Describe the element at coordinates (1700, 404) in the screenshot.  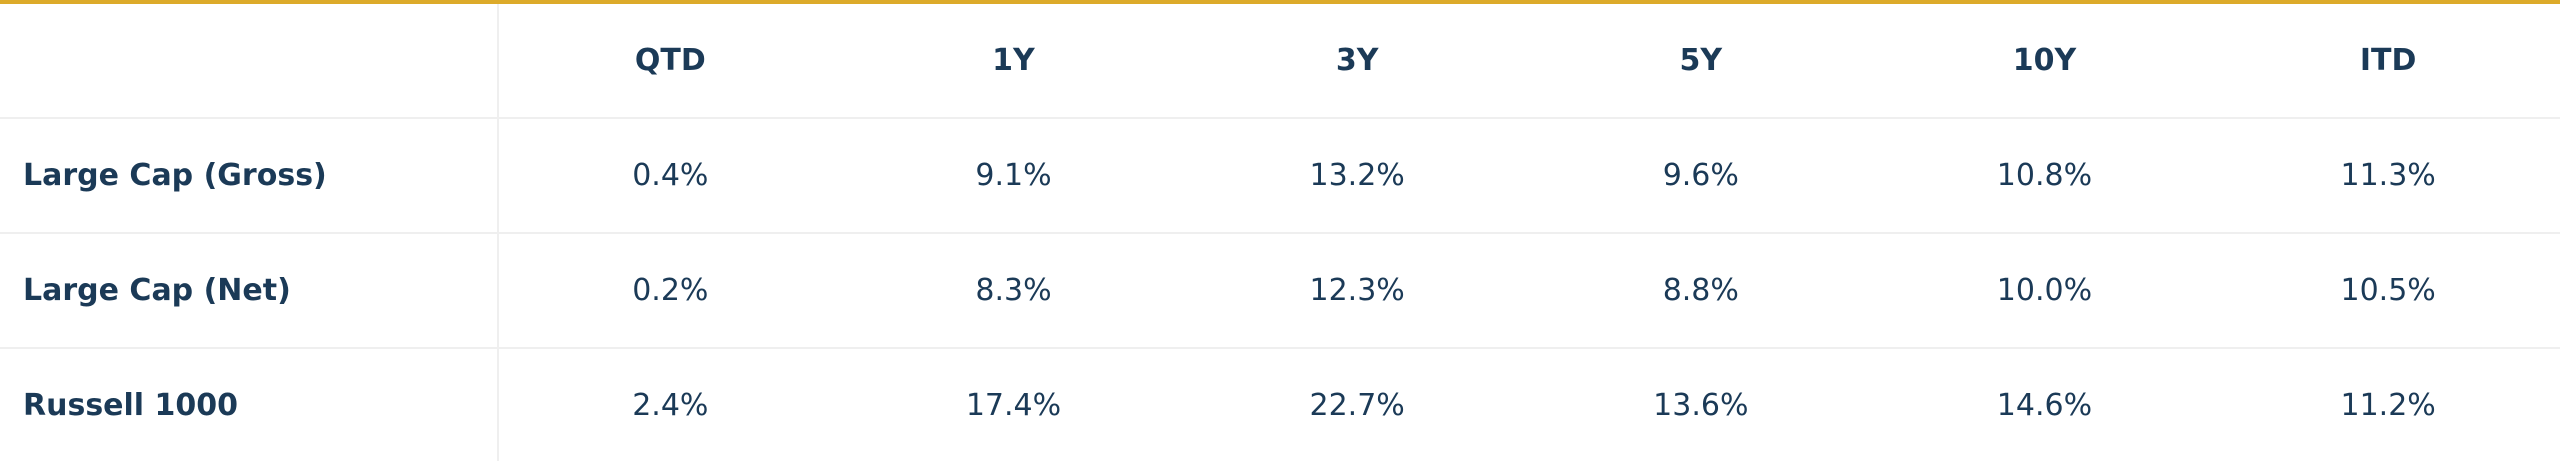
I see `cell-value: 13.6%` at that location.